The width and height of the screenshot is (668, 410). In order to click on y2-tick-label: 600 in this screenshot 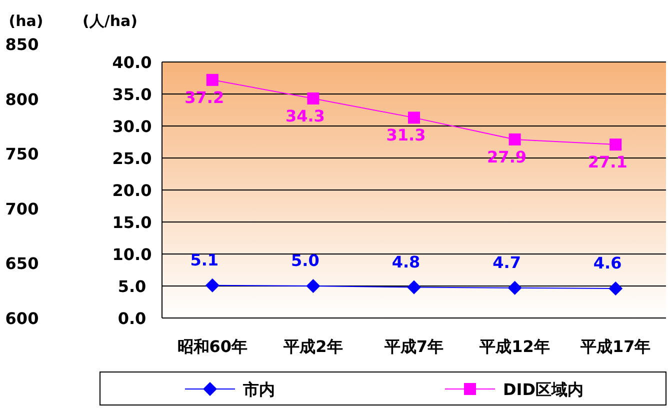, I will do `click(22, 318)`.